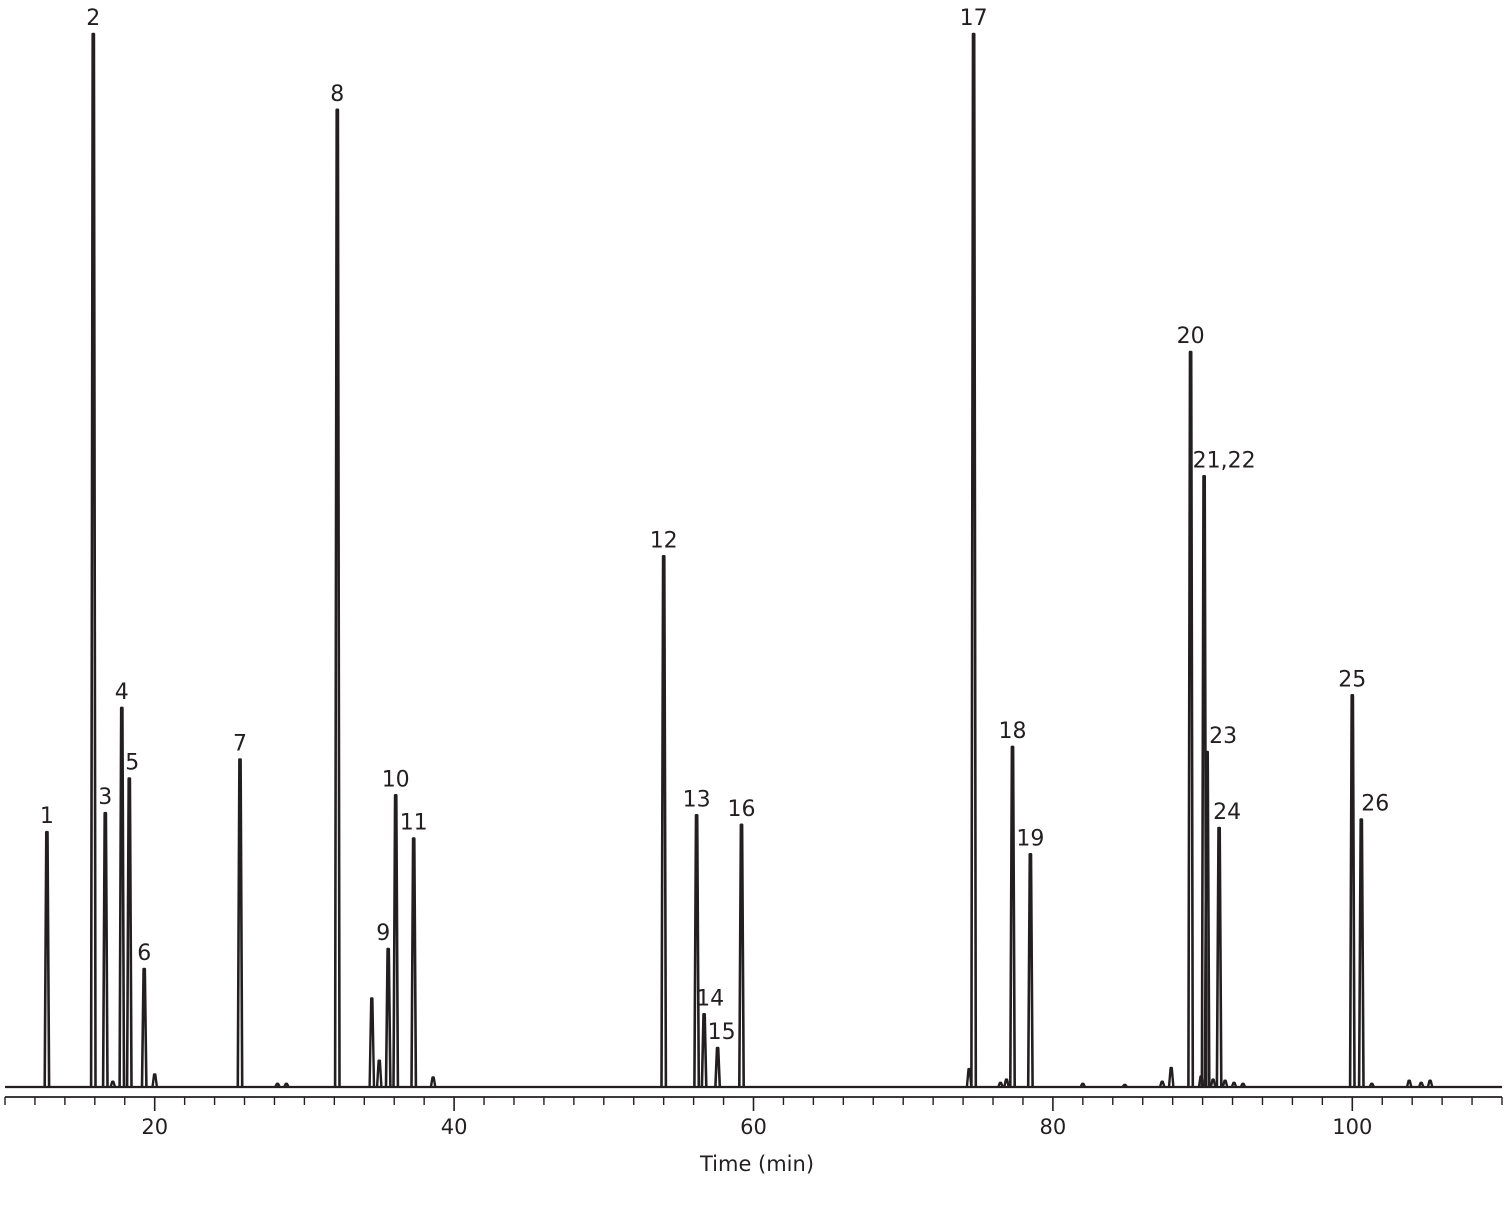 The image size is (1504, 1207). Describe the element at coordinates (1191, 336) in the screenshot. I see `peak-label: 20` at that location.